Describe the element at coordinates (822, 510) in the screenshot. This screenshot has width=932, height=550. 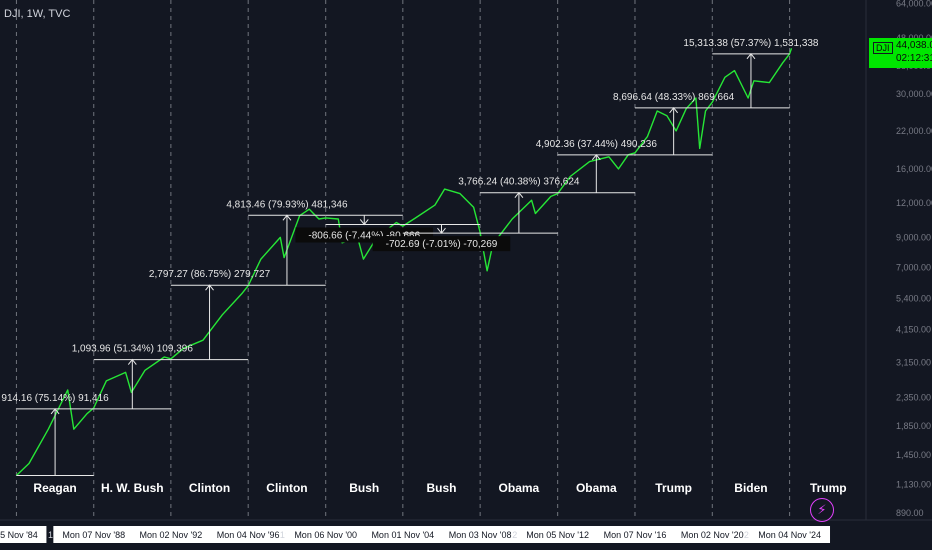
I see `lightning-bolt-icon: ⚡` at that location.